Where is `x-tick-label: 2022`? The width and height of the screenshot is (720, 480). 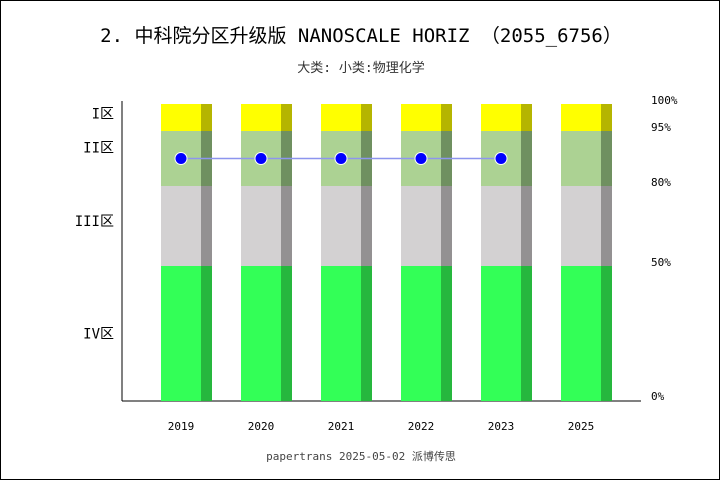 x-tick-label: 2022 is located at coordinates (421, 426).